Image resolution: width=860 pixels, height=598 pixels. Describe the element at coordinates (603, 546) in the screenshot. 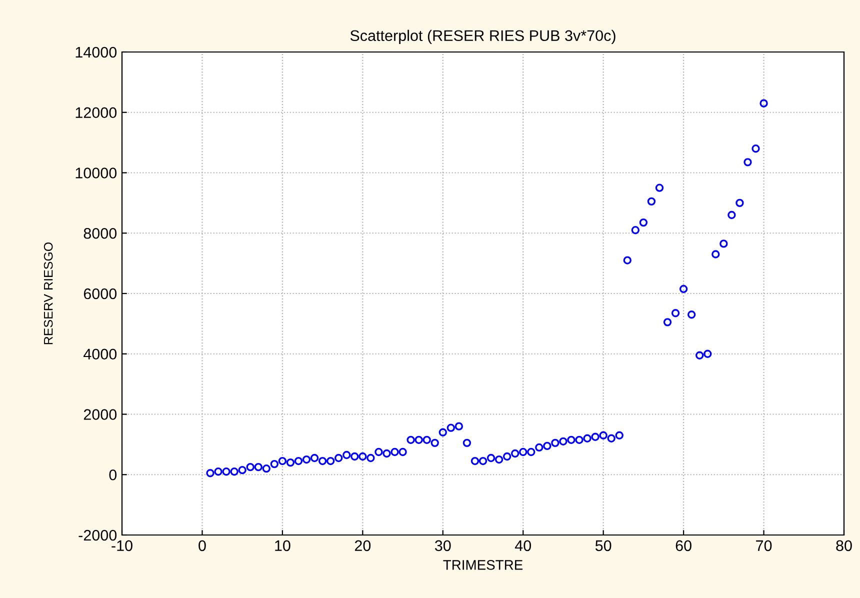

I see `x-tick-label: 50` at that location.